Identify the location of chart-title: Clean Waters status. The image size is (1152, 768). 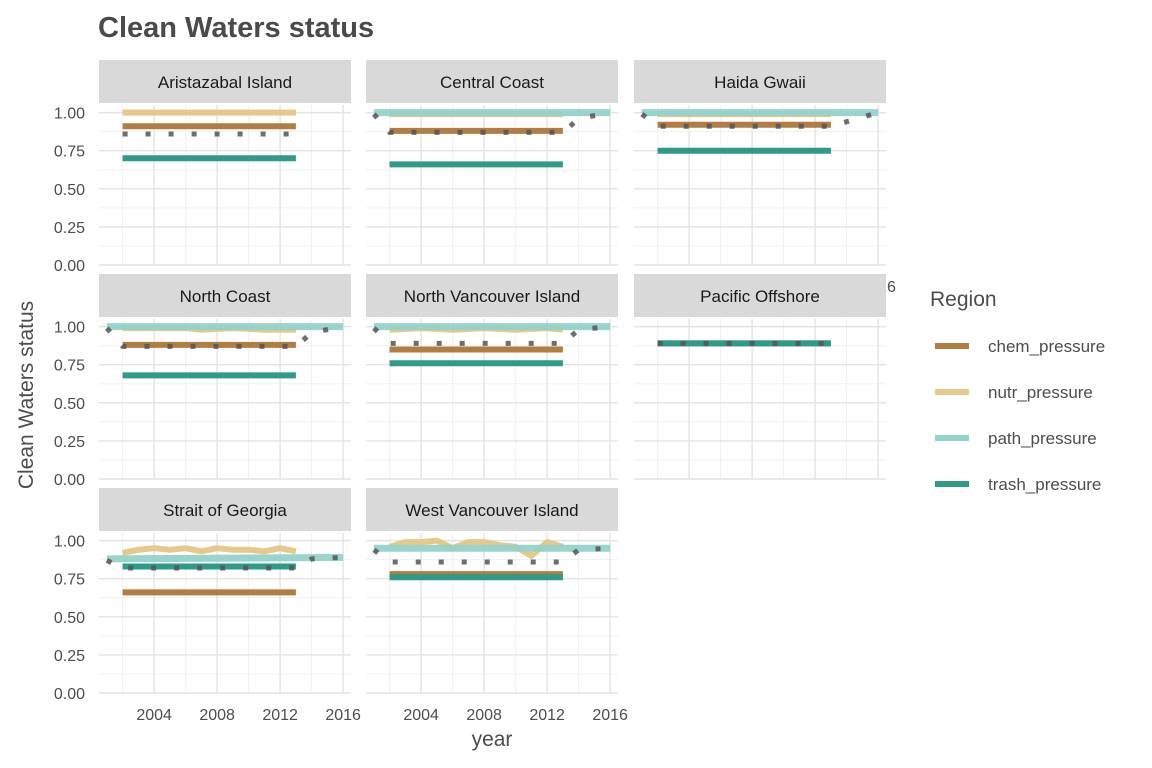
(236, 28).